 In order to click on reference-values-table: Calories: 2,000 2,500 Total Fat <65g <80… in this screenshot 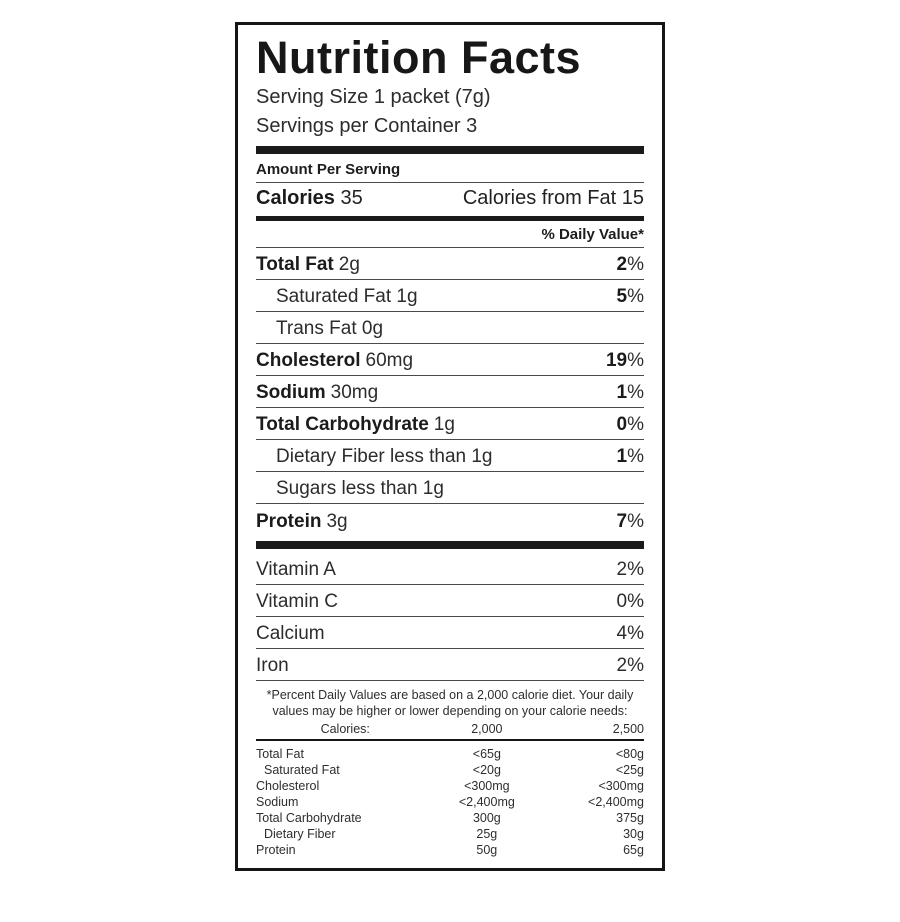, I will do `click(450, 789)`.